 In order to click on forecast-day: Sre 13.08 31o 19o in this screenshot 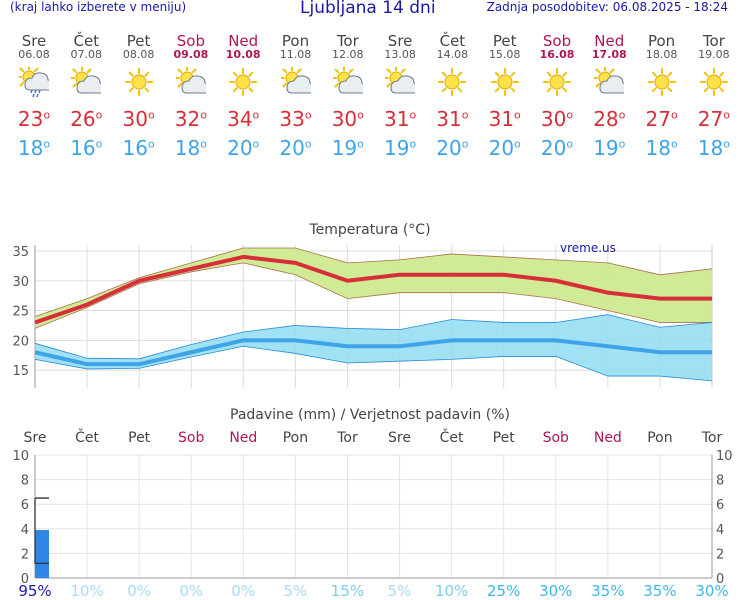, I will do `click(400, 96)`.